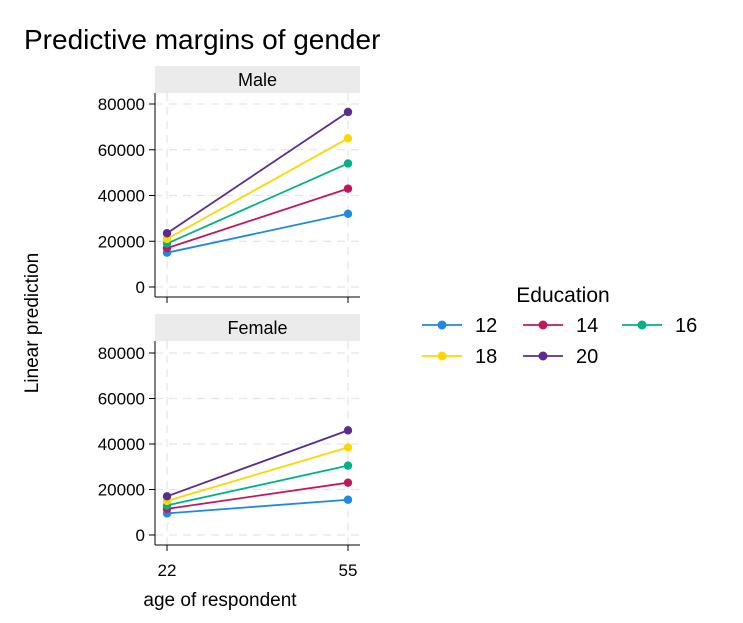 This screenshot has height=623, width=743. What do you see at coordinates (220, 600) in the screenshot?
I see `x-axis-title: age of respondent` at bounding box center [220, 600].